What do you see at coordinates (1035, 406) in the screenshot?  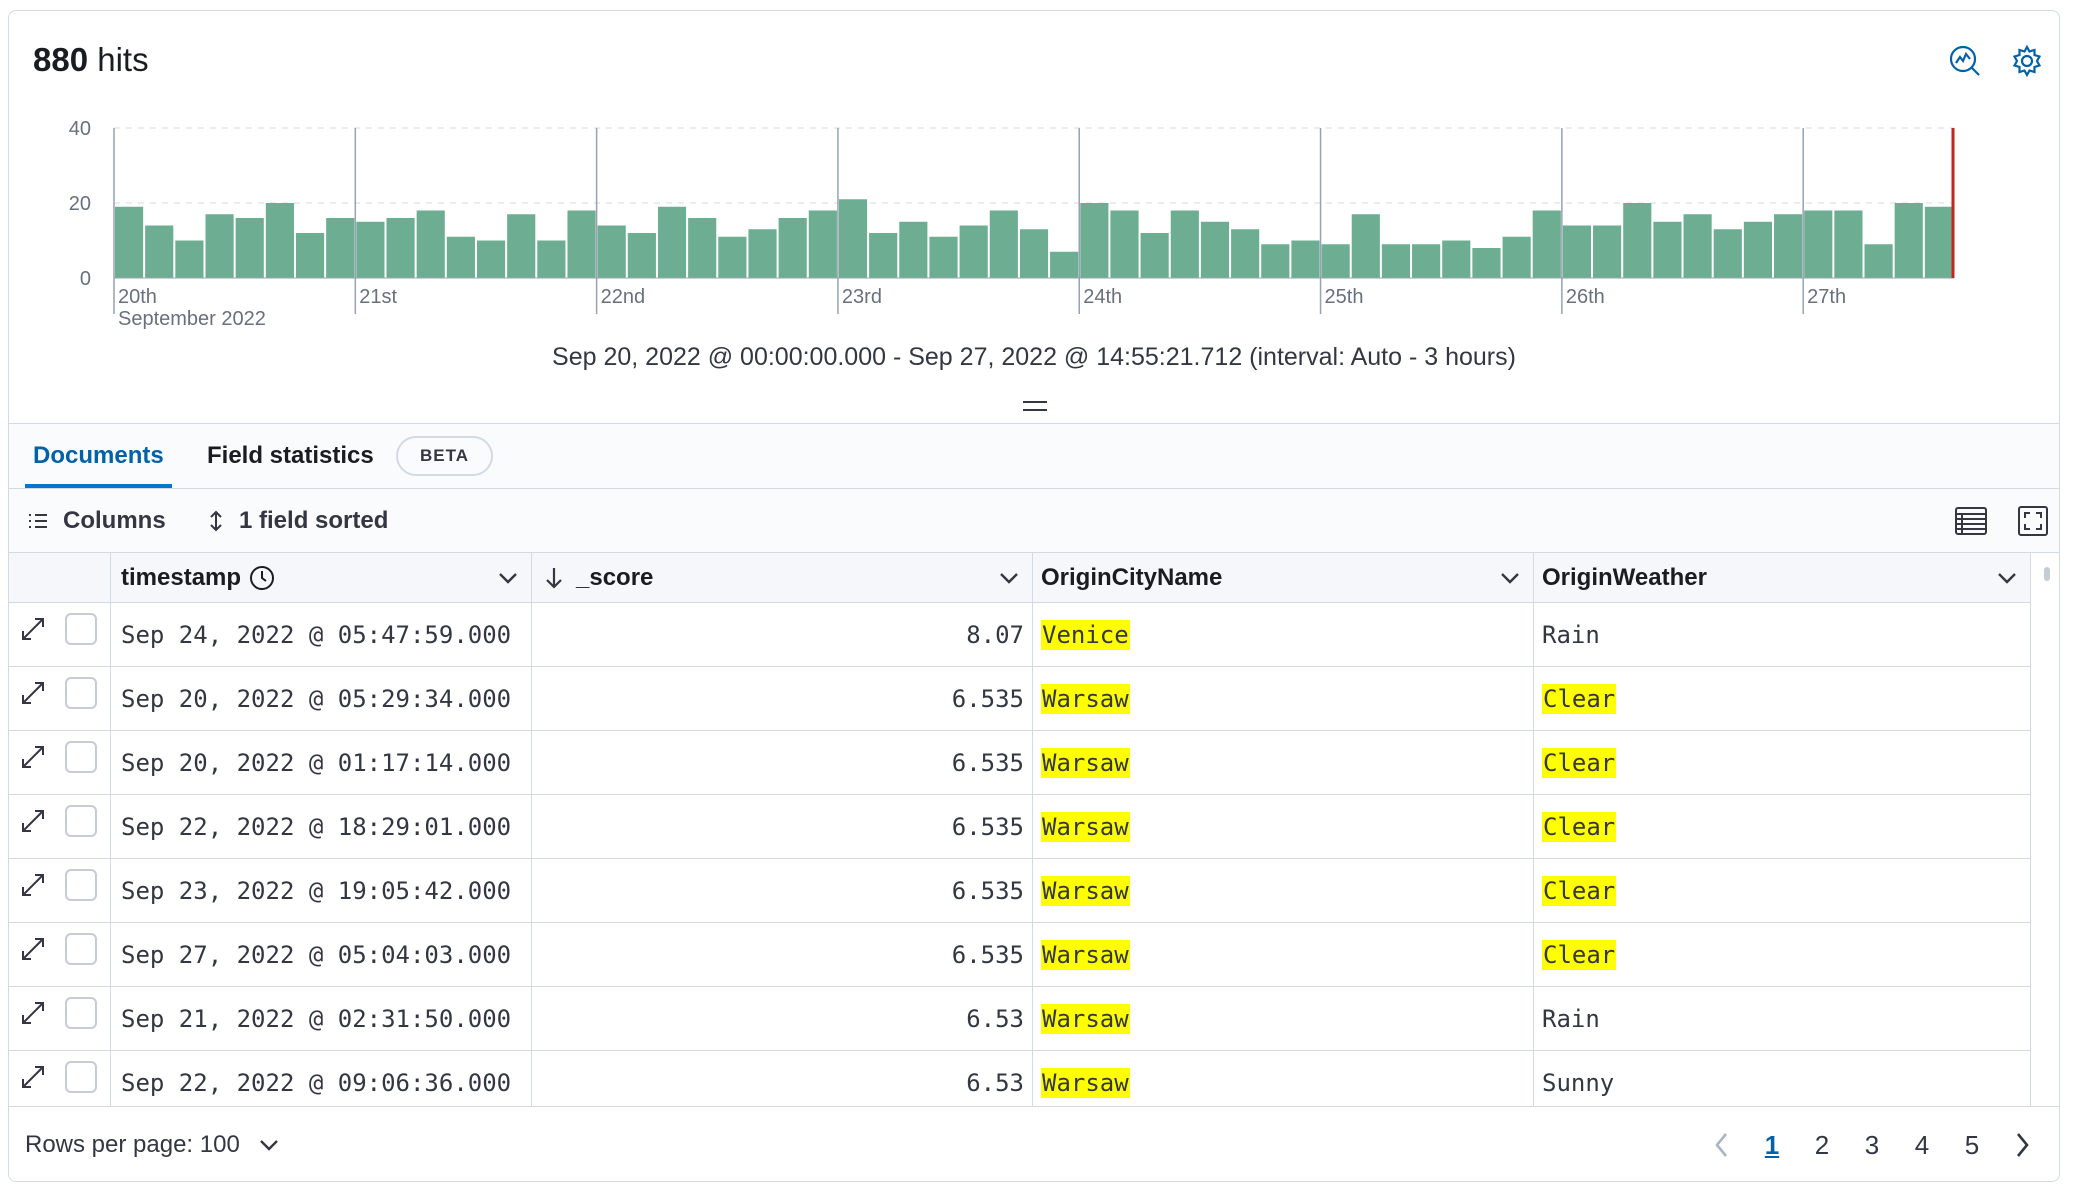 I see `resize-handle` at bounding box center [1035, 406].